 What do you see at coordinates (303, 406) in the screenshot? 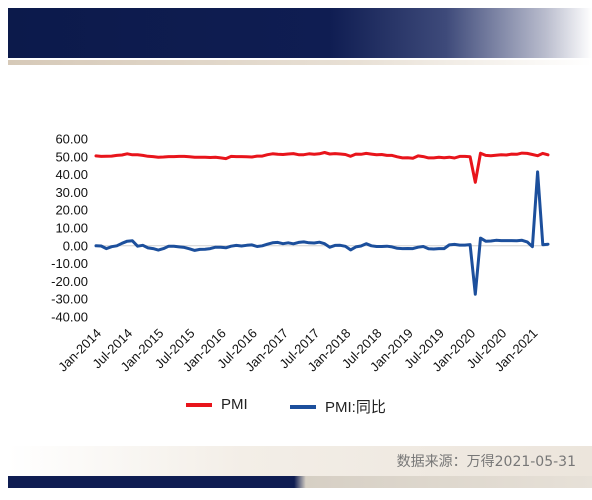
I see `legend-swatch-pmi-yoy` at bounding box center [303, 406].